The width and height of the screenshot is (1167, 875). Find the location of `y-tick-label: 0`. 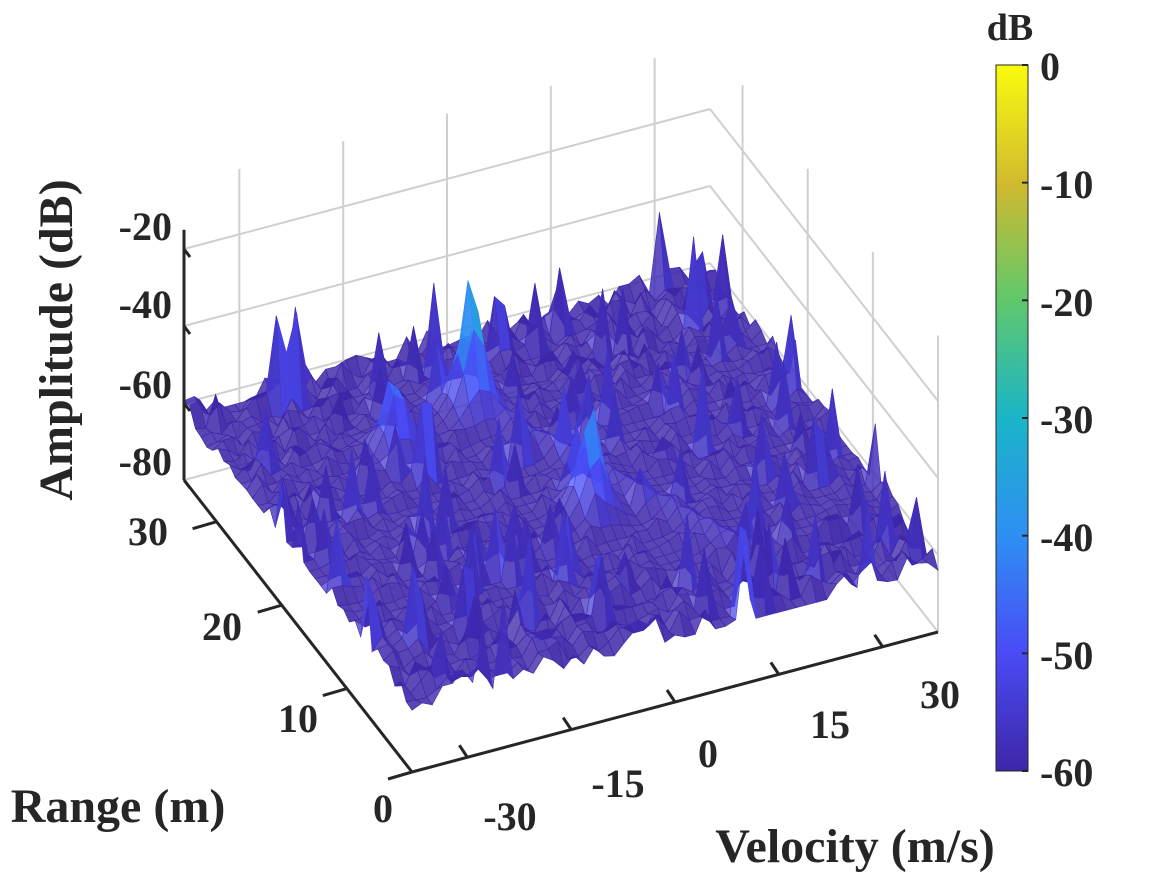

y-tick-label: 0 is located at coordinates (383, 808).